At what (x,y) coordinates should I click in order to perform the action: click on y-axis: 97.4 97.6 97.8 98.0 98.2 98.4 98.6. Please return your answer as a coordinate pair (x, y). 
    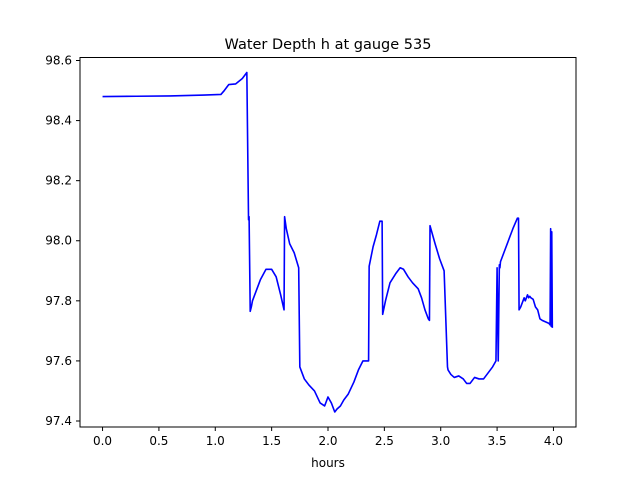
    Looking at the image, I should click on (62, 241).